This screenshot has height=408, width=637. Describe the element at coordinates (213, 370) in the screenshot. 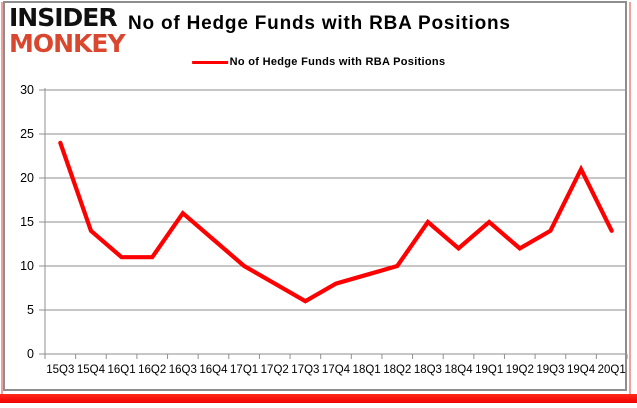

I see `x-tick-label: 16Q4` at that location.